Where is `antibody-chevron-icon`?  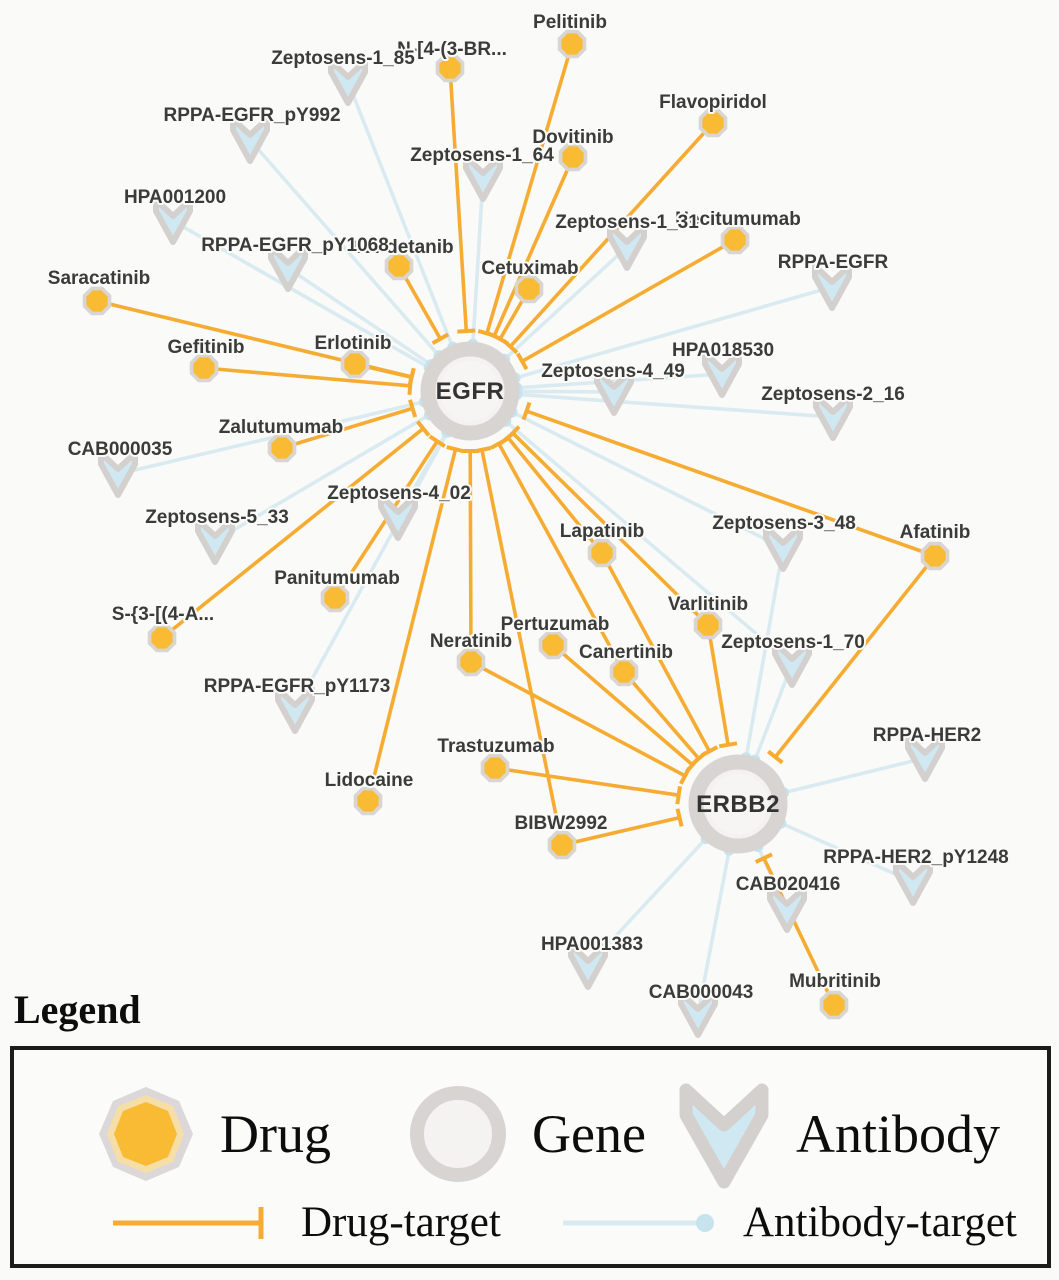
antibody-chevron-icon is located at coordinates (724, 1136).